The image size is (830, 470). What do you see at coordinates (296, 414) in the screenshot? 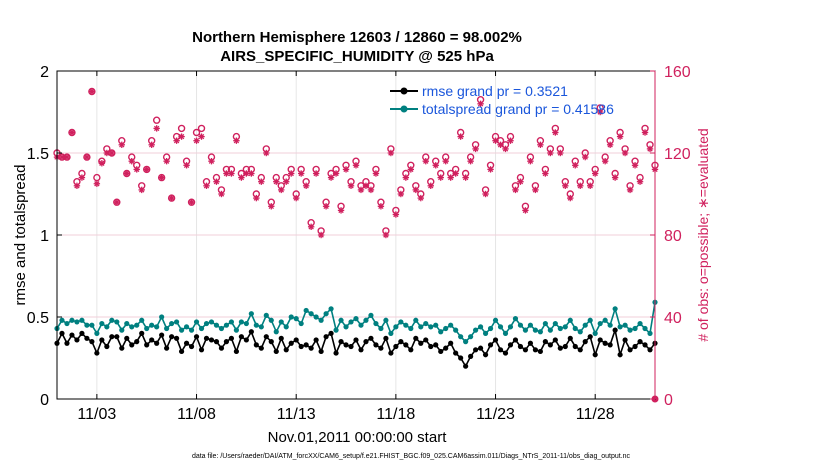
I see `x-tick-label: 11/13` at bounding box center [296, 414].